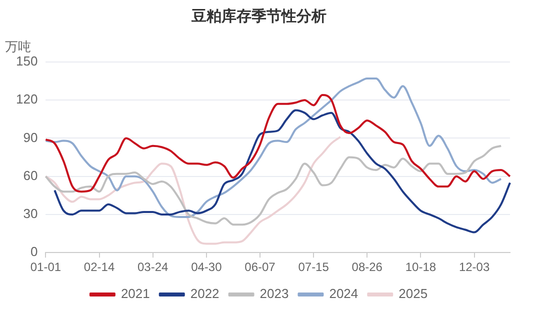  Describe the element at coordinates (260, 267) in the screenshot. I see `x-tick-label: 06-07` at that location.